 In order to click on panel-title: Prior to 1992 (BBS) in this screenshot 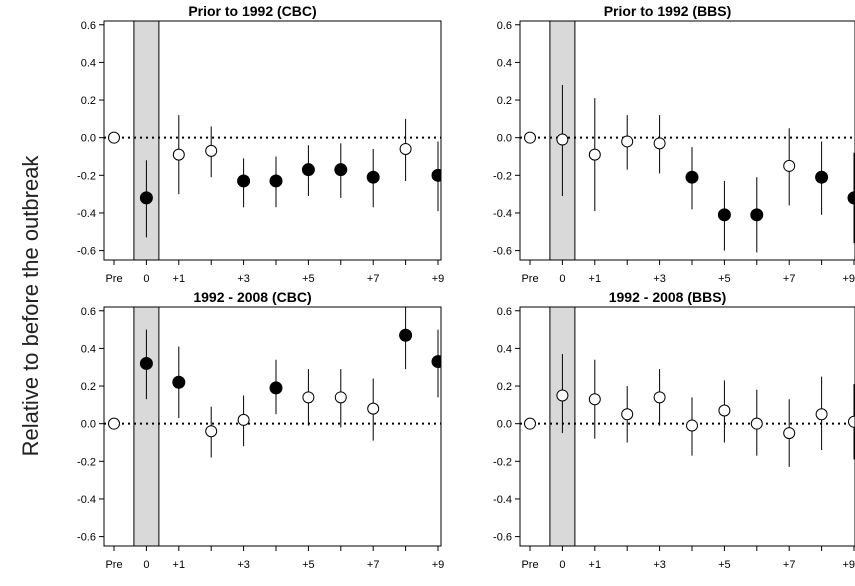, I will do `click(668, 11)`.